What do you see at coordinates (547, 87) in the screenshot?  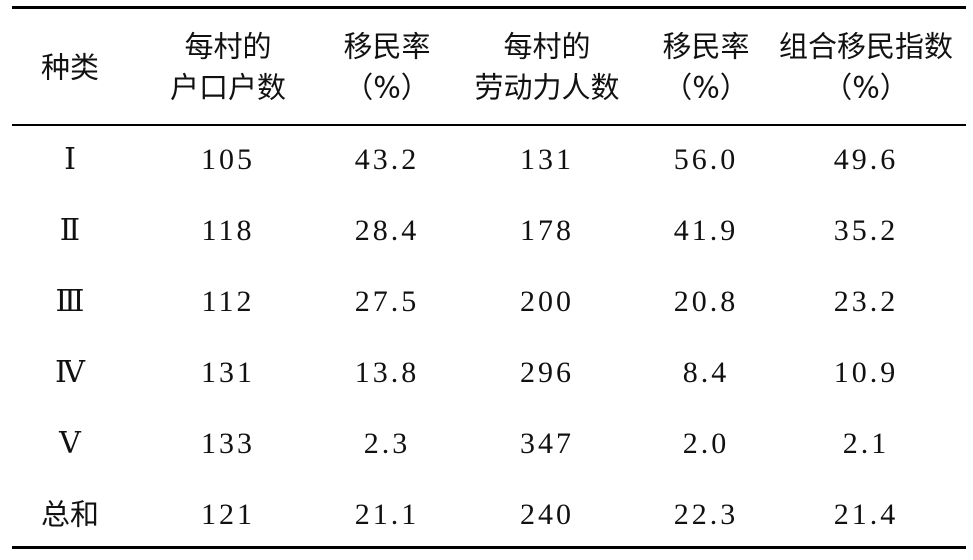 I see `header-cell: 劳动力人数` at bounding box center [547, 87].